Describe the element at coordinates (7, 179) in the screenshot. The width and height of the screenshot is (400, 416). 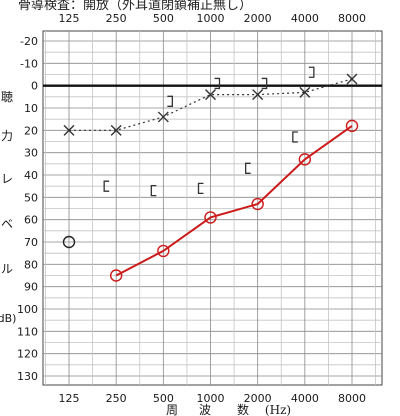
I see `y-label-char: レ` at that location.